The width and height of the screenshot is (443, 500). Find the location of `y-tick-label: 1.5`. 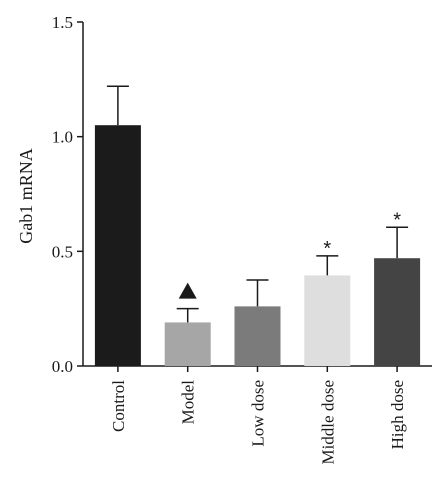

y-tick-label: 1.5 is located at coordinates (62, 22).